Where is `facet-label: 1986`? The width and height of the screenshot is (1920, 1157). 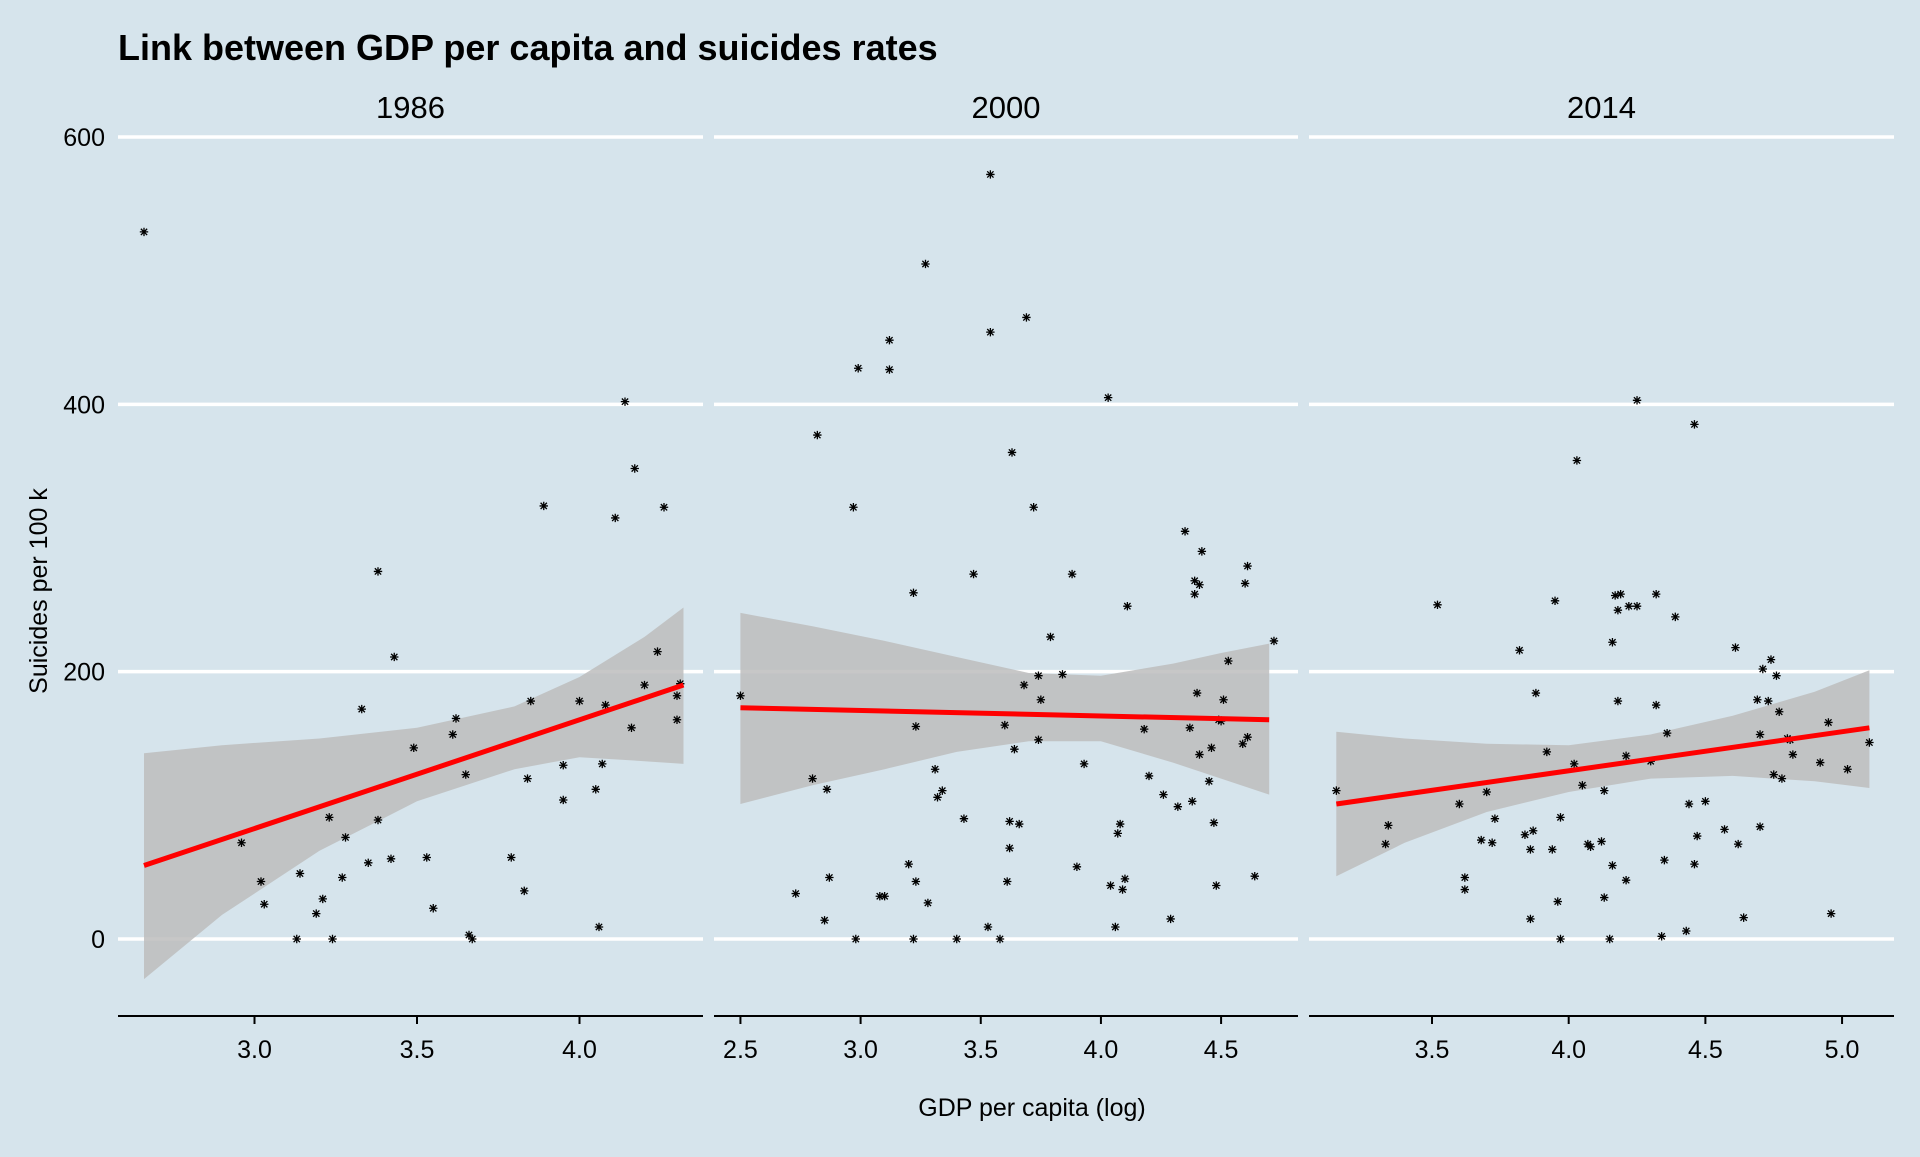
facet-label: 1986 is located at coordinates (410, 107).